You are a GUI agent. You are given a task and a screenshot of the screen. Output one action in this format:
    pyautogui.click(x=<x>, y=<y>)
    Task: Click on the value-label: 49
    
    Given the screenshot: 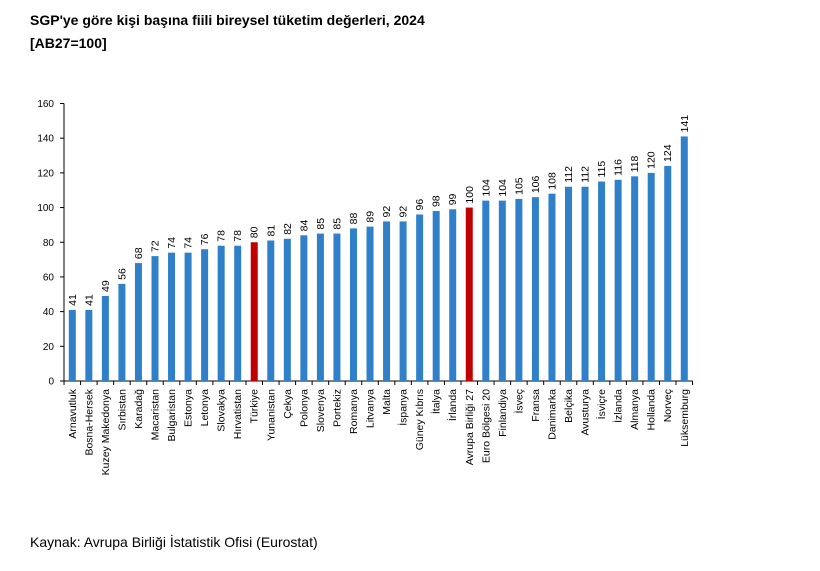 What is the action you would take?
    pyautogui.click(x=106, y=286)
    